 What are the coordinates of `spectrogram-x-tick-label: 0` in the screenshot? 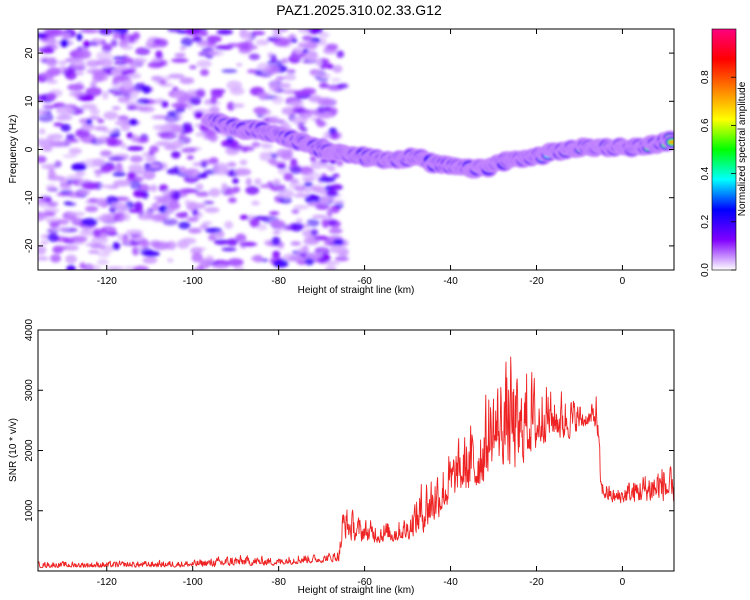 It's located at (623, 281).